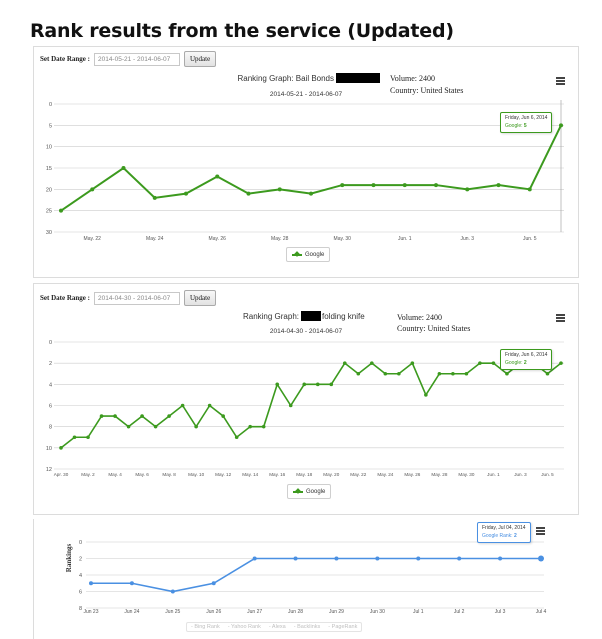 The image size is (602, 639). Describe the element at coordinates (520, 474) in the screenshot. I see `x-tick-label: Jun. 3` at that location.